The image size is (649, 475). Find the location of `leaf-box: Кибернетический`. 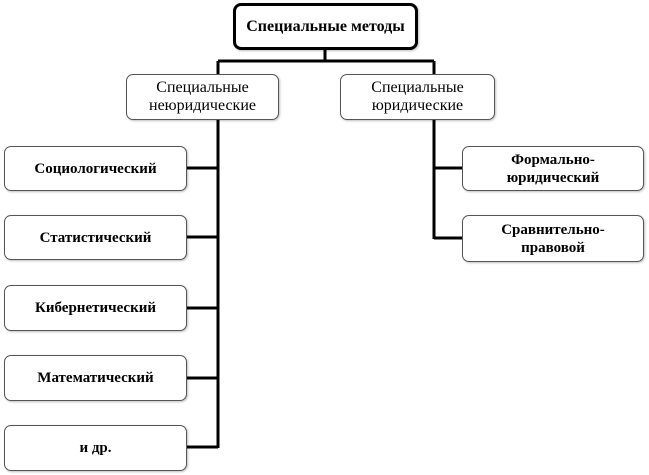

leaf-box: Кибернетический is located at coordinates (95, 308).